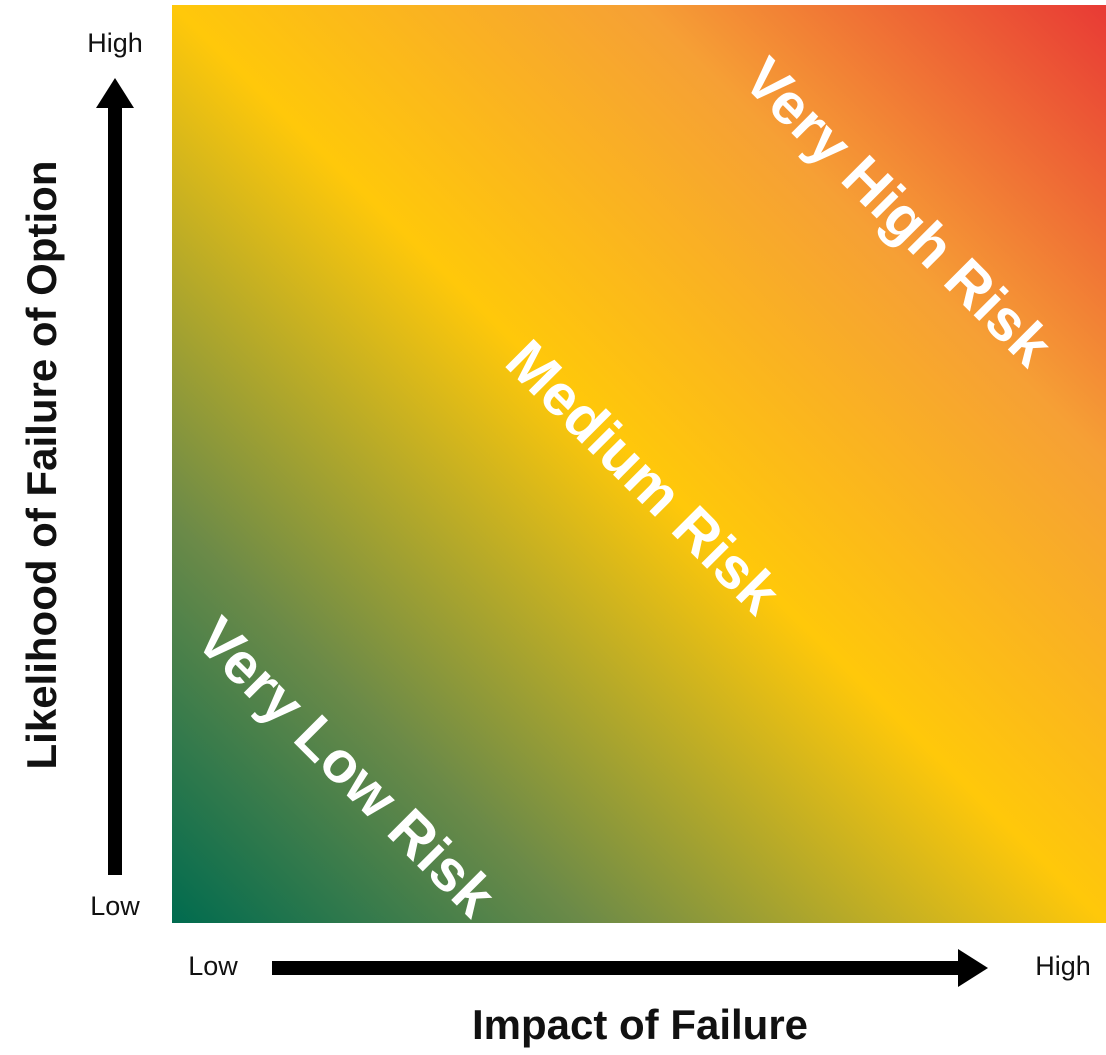 This screenshot has height=1055, width=1106. Describe the element at coordinates (41, 465) in the screenshot. I see `y-axis-title: Likelihood of Failure of Option` at that location.